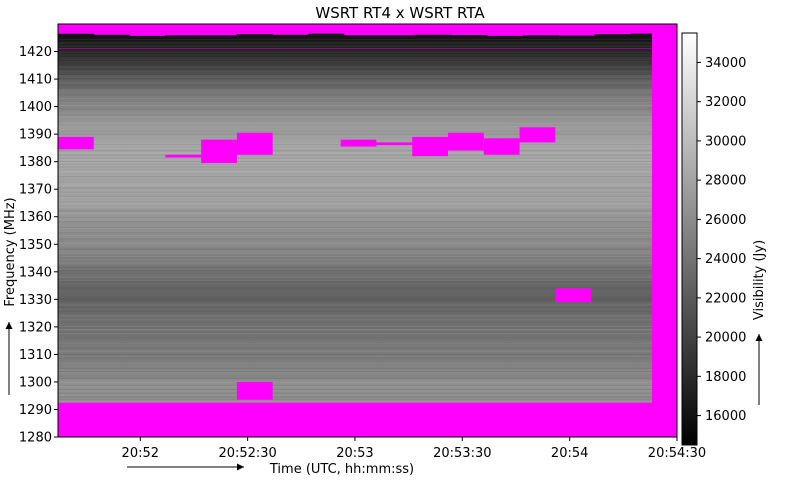 This screenshot has height=480, width=800. What do you see at coordinates (725, 377) in the screenshot?
I see `colorbar-tick-label: 18000` at bounding box center [725, 377].